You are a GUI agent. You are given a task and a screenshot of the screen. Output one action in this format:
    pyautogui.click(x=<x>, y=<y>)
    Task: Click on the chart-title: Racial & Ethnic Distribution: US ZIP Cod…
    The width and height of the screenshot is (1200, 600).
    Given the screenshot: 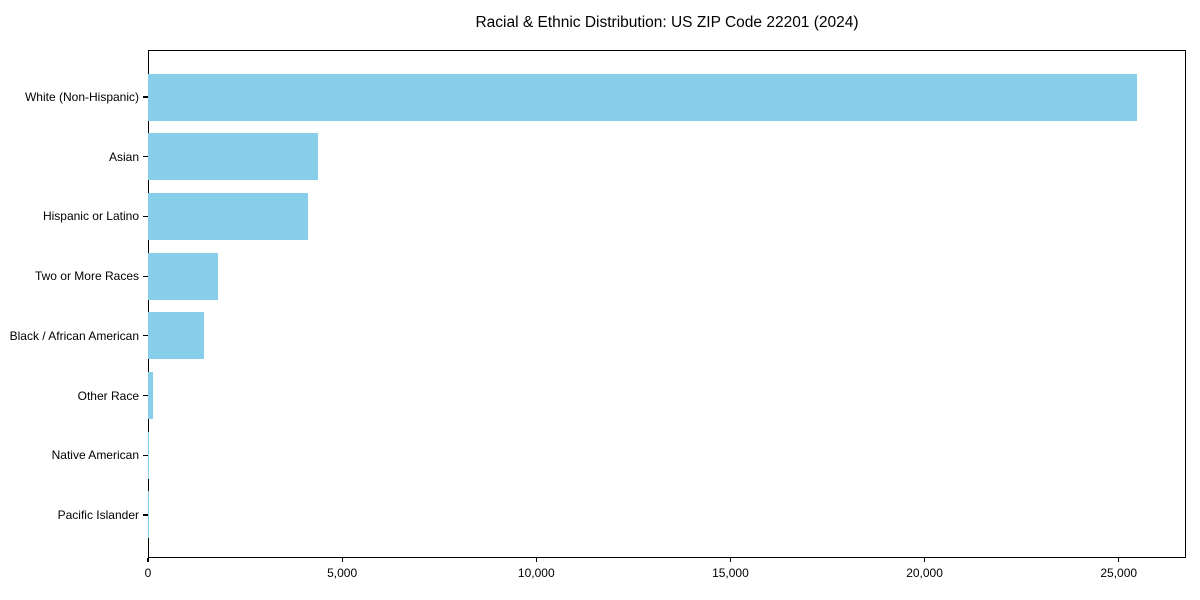 What is the action you would take?
    pyautogui.click(x=667, y=22)
    